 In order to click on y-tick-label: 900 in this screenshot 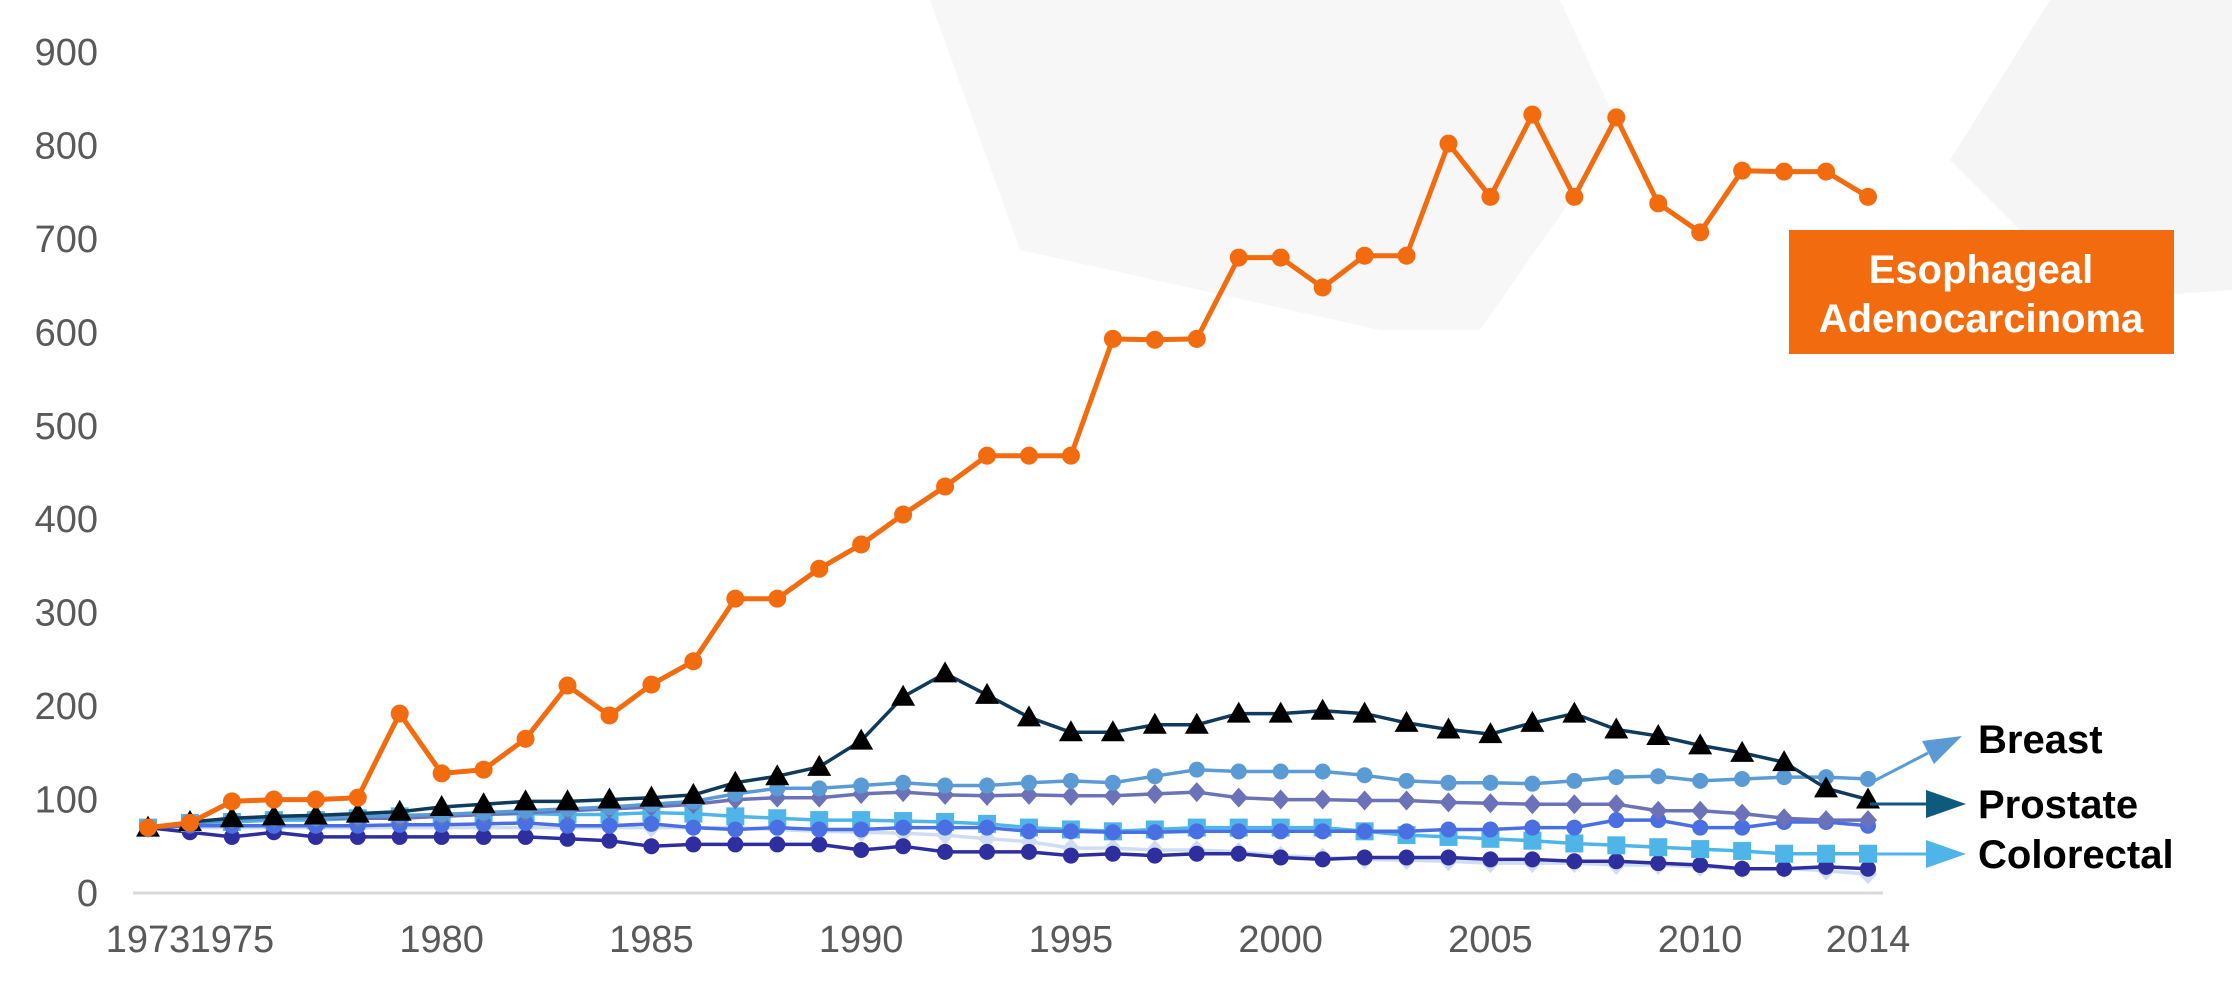, I will do `click(66, 53)`.